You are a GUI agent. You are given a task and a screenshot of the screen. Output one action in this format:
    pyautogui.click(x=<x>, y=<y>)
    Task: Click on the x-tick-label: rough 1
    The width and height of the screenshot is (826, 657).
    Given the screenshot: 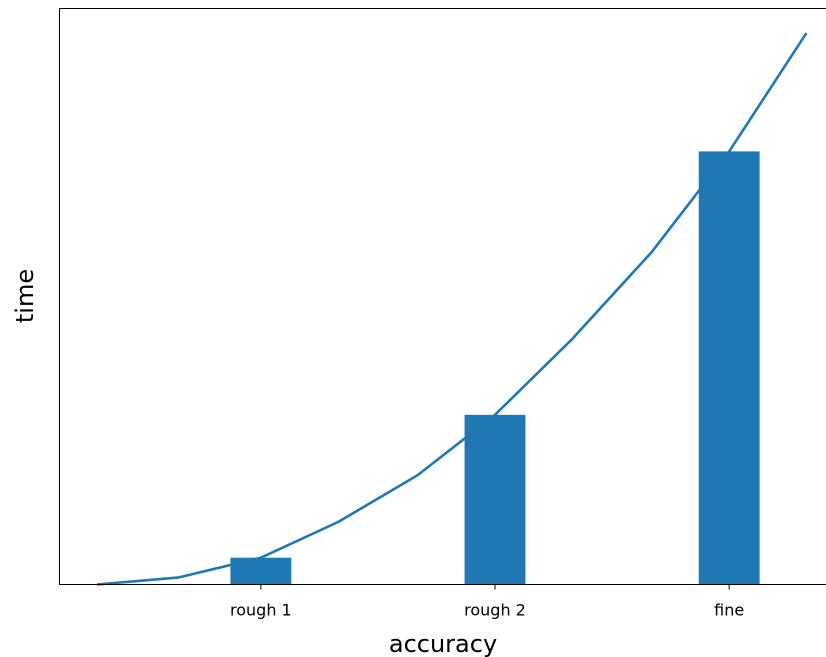 What is the action you would take?
    pyautogui.click(x=261, y=610)
    